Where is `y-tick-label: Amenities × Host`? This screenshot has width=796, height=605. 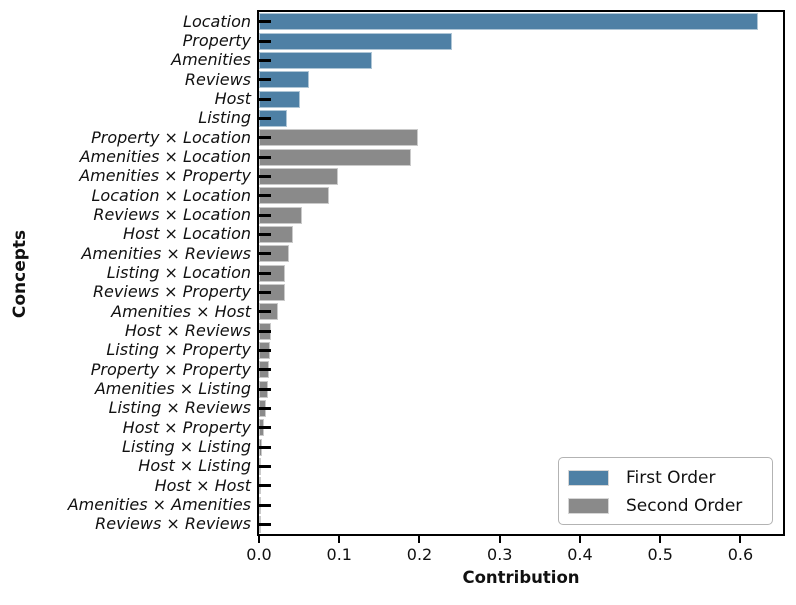
y-tick-label: Amenities × Host is located at coordinates (181, 311).